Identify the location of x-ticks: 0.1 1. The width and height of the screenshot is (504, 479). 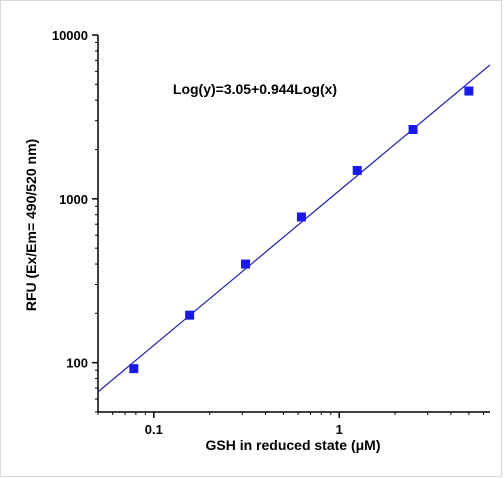
(291, 424).